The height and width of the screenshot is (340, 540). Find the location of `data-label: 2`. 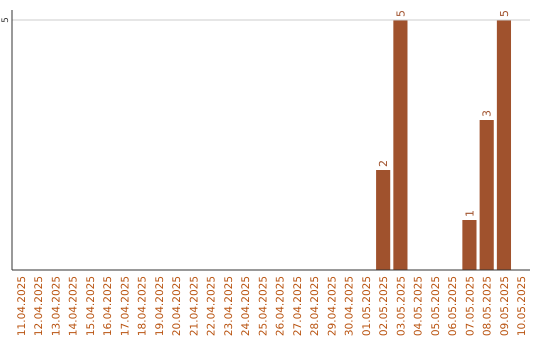

data-label: 2 is located at coordinates (383, 163).